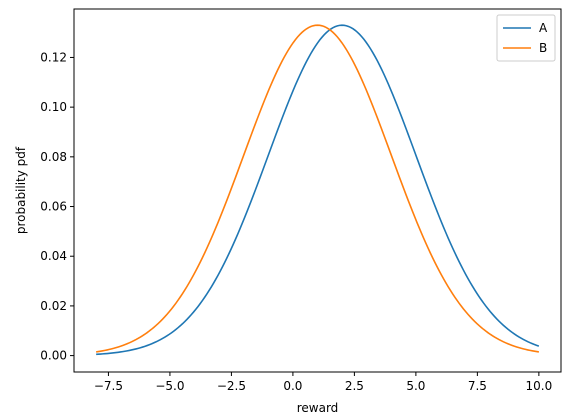  I want to click on legend-label-b: B, so click(543, 48).